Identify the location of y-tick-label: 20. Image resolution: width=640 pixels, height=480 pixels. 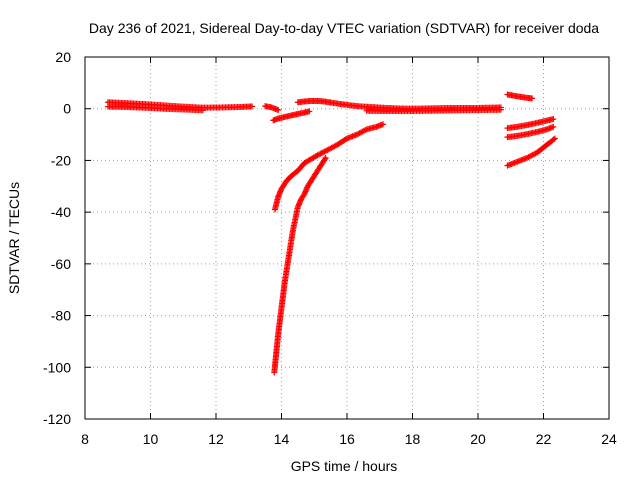
(63, 57).